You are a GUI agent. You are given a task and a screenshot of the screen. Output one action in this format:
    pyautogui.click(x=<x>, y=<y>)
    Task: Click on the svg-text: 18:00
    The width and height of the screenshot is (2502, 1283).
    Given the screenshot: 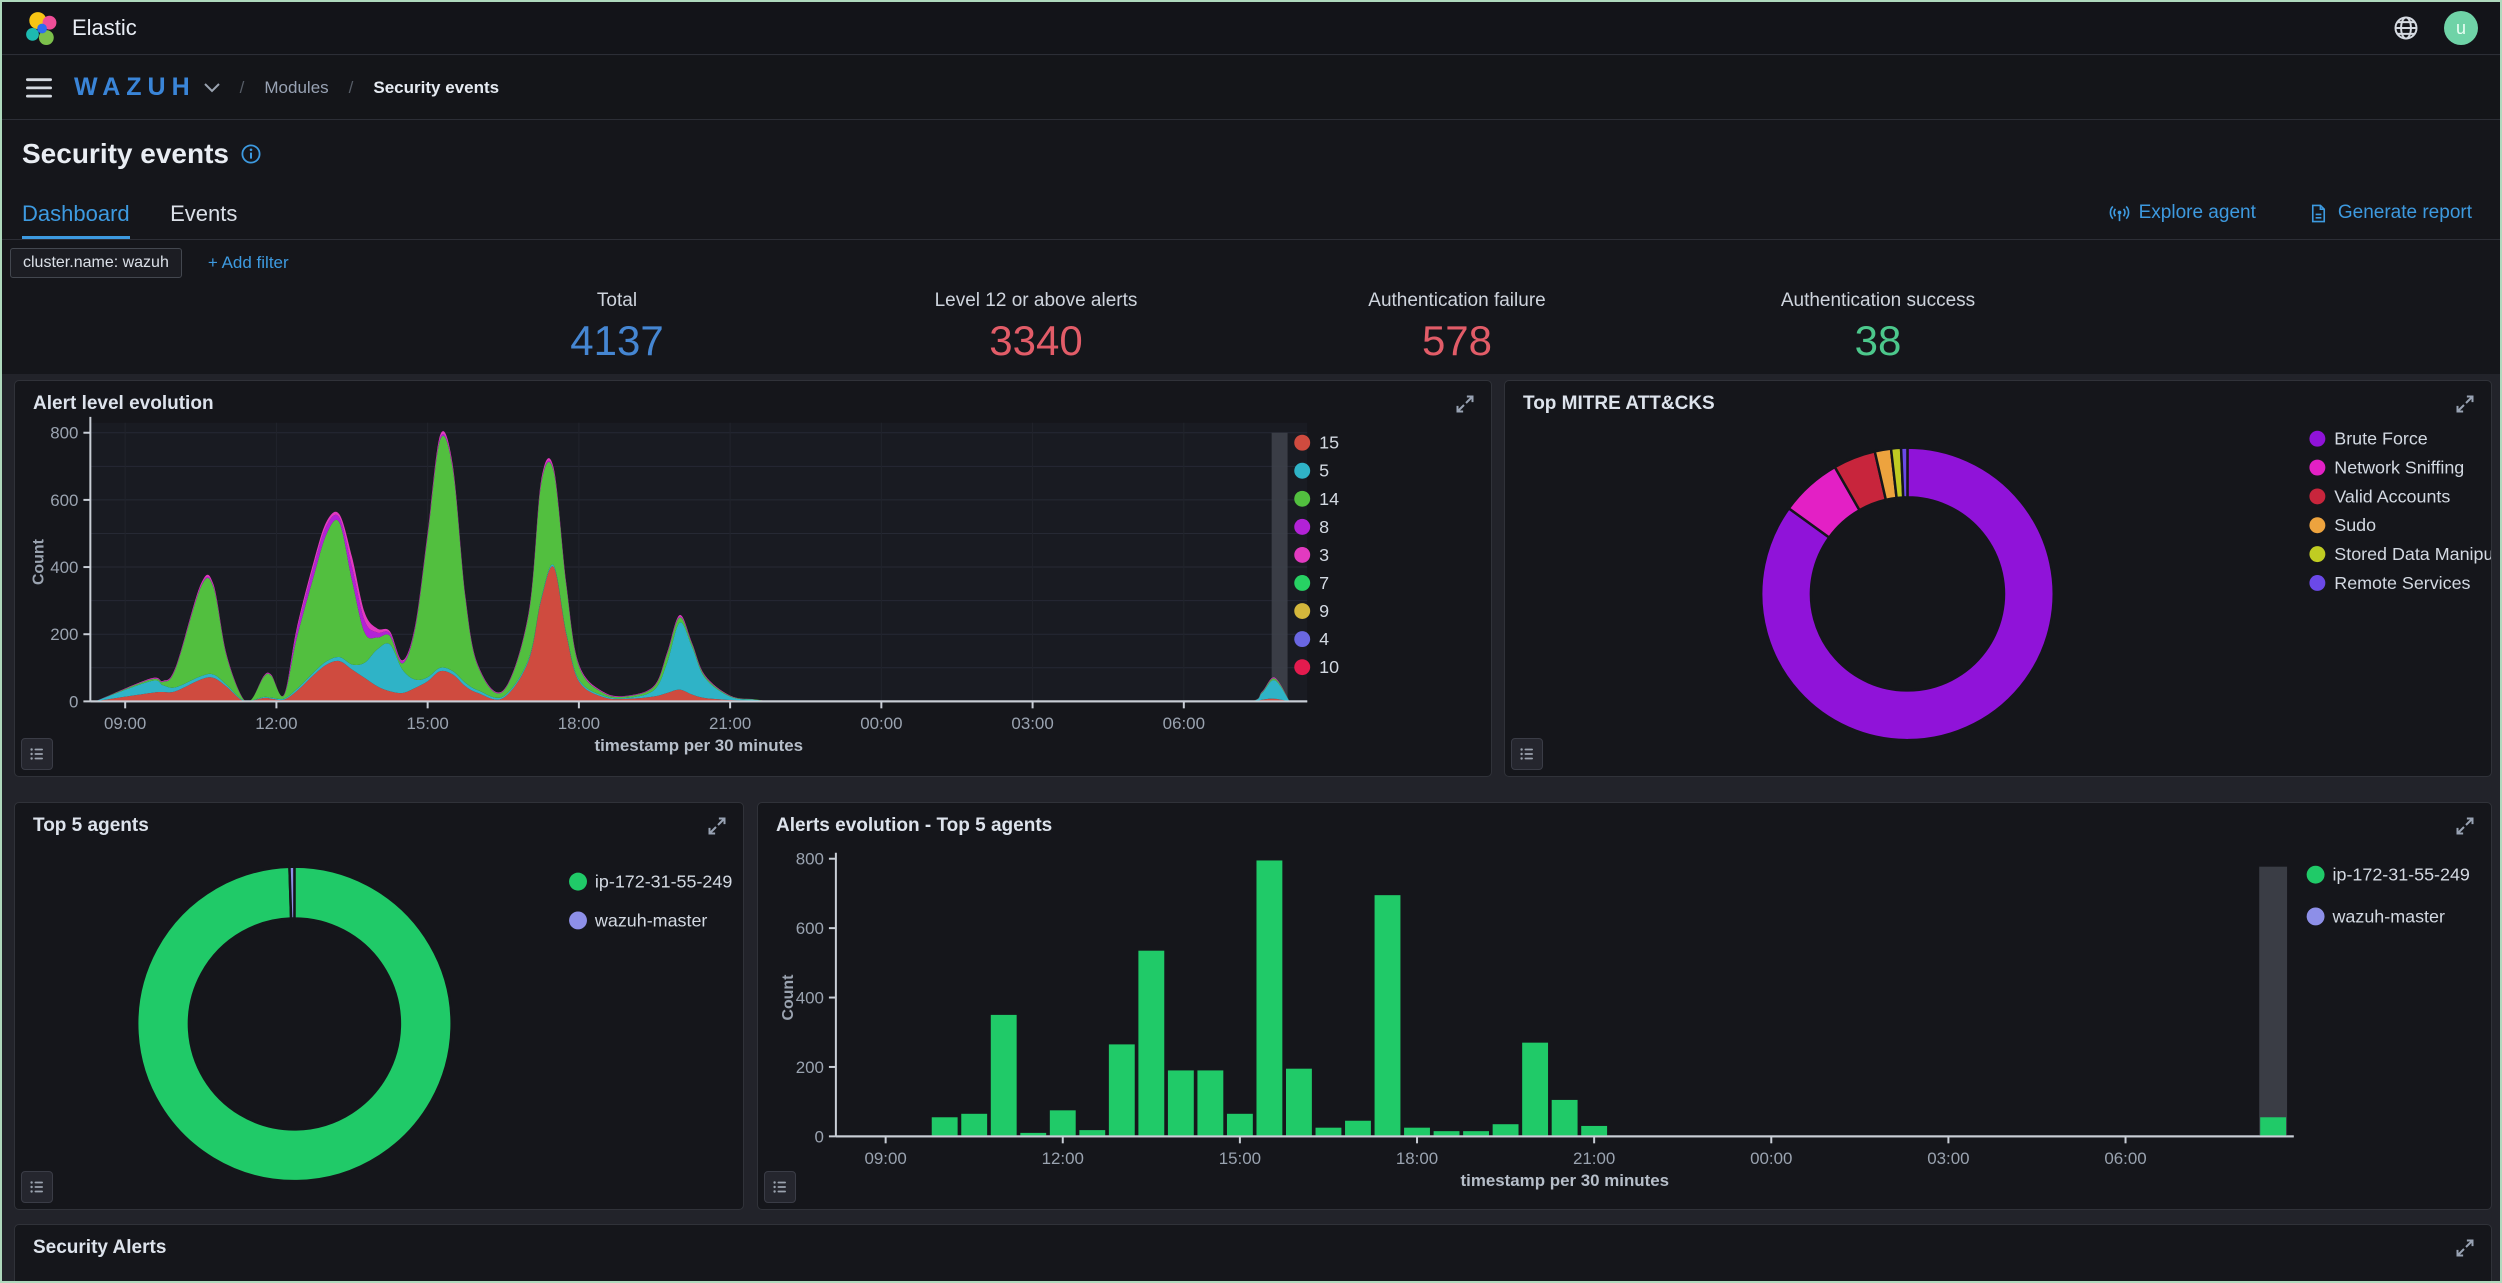 What is the action you would take?
    pyautogui.click(x=1417, y=1158)
    